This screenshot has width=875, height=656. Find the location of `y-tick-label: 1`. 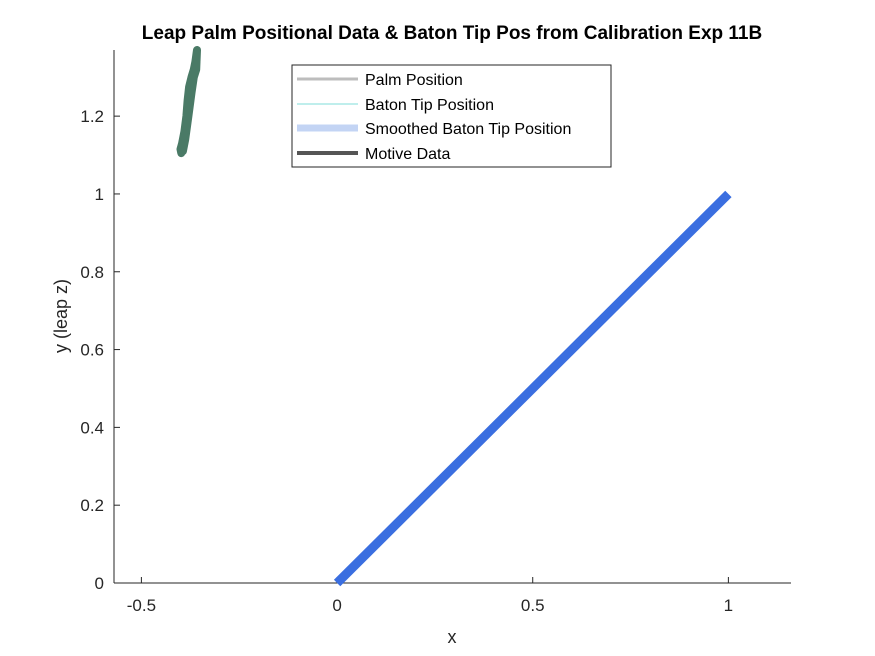

y-tick-label: 1 is located at coordinates (99, 194).